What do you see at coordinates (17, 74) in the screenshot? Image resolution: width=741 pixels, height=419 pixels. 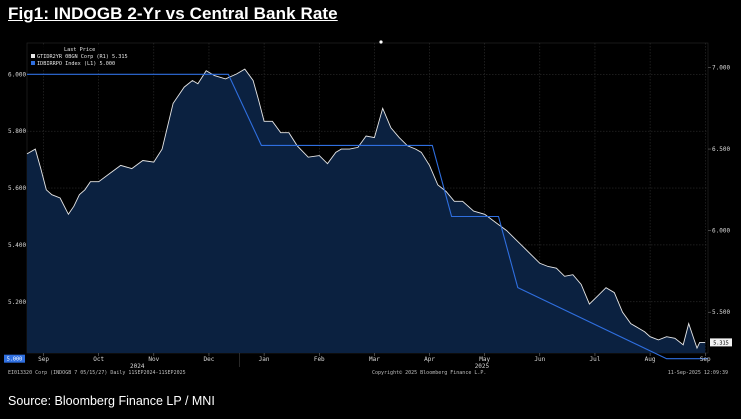 I see `left-axis-tick-label: 6.000` at bounding box center [17, 74].